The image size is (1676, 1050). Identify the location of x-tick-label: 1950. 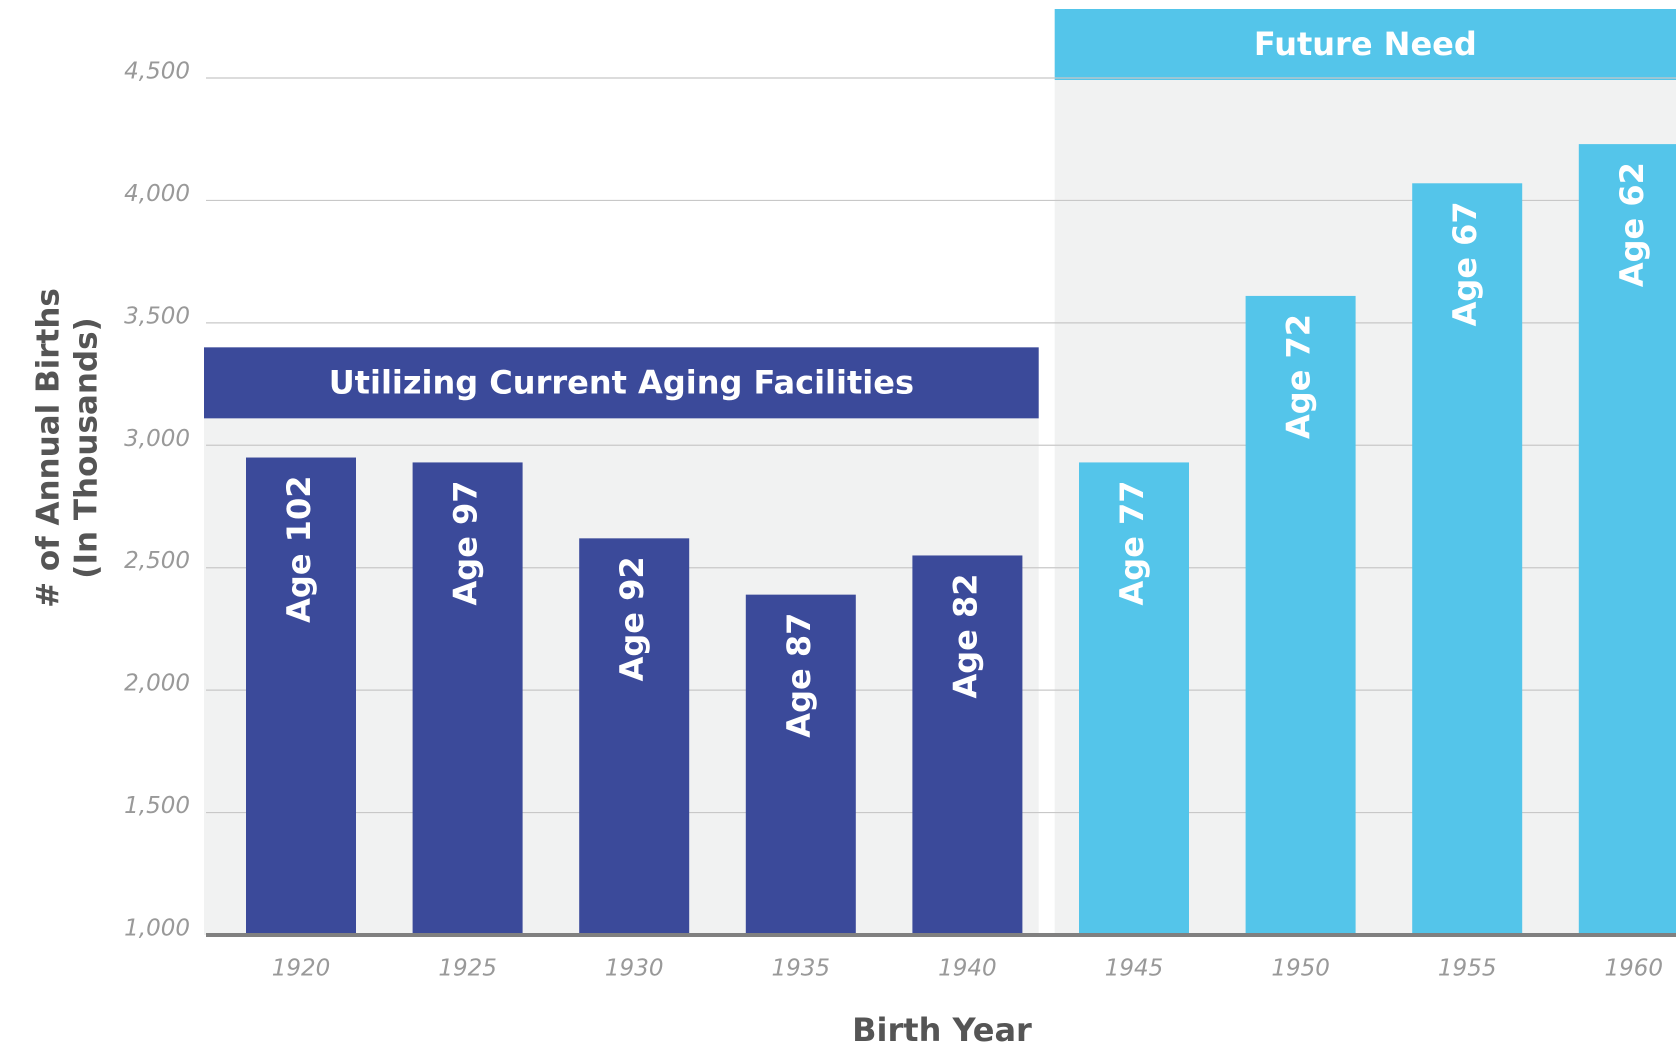
(1300, 969).